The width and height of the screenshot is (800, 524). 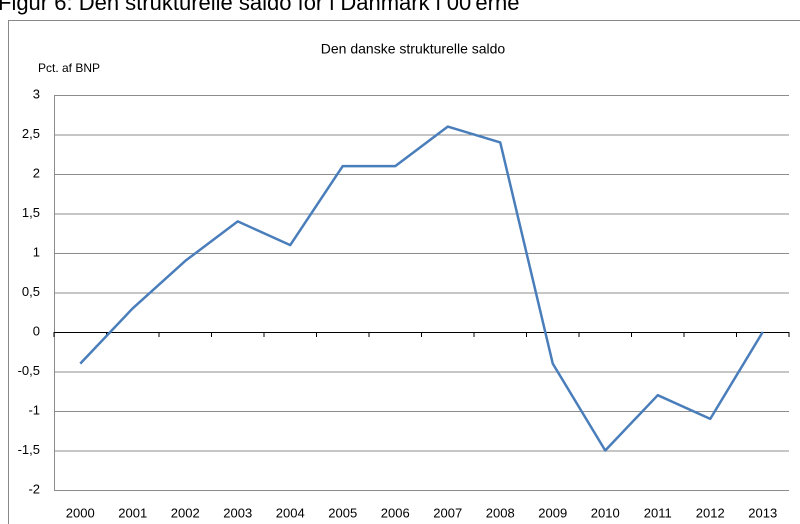 What do you see at coordinates (605, 512) in the screenshot?
I see `x-tick-label: 2010` at bounding box center [605, 512].